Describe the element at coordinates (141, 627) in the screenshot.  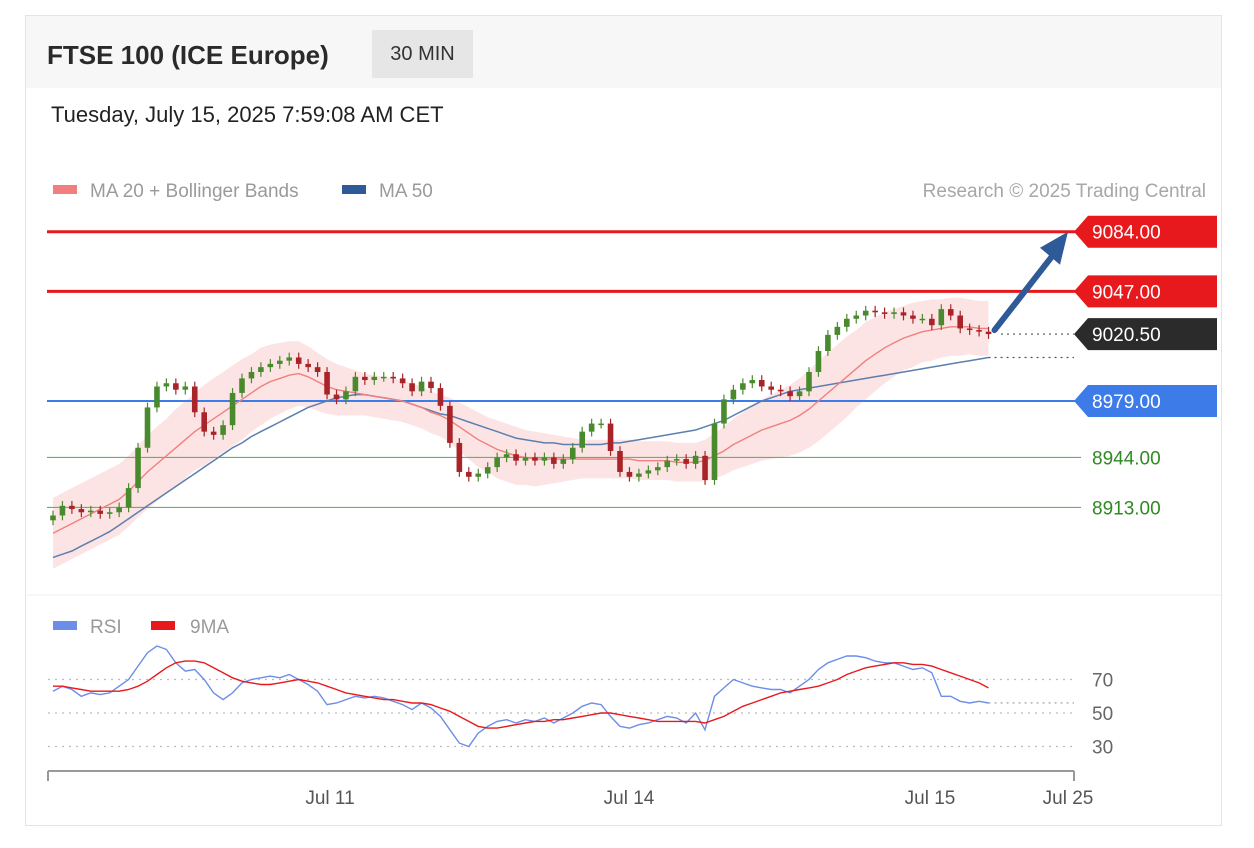
I see `rsi-legend: RSI 9MA` at that location.